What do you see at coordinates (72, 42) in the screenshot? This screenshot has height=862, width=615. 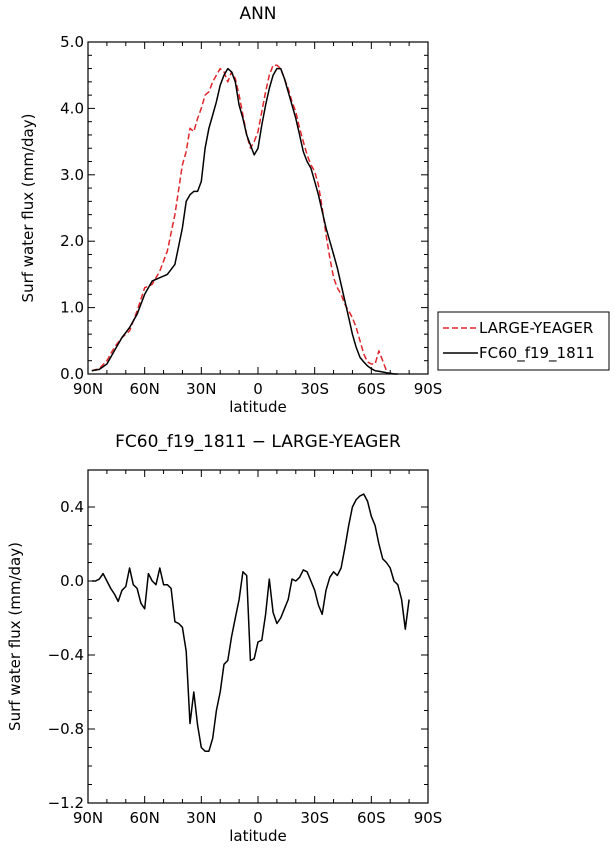 I see `y-tick-label: 5.0` at bounding box center [72, 42].